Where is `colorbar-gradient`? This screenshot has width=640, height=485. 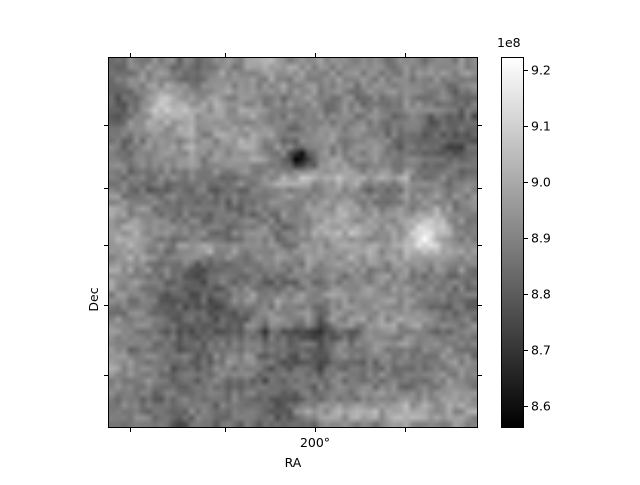 colorbar-gradient is located at coordinates (512, 242).